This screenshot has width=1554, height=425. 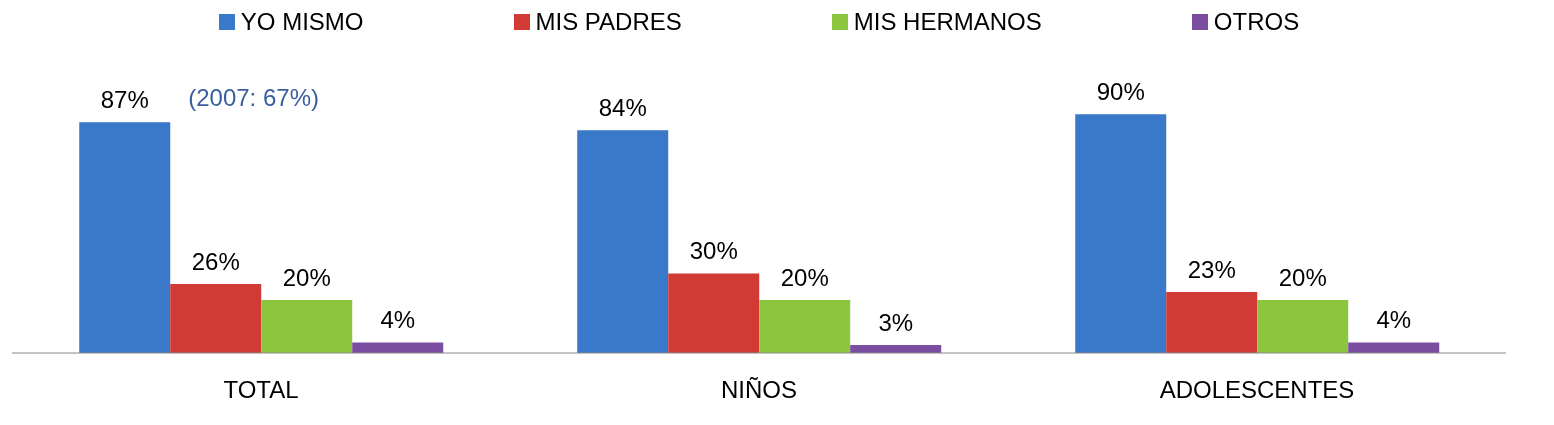 What do you see at coordinates (622, 108) in the screenshot?
I see `data-label: 84%` at bounding box center [622, 108].